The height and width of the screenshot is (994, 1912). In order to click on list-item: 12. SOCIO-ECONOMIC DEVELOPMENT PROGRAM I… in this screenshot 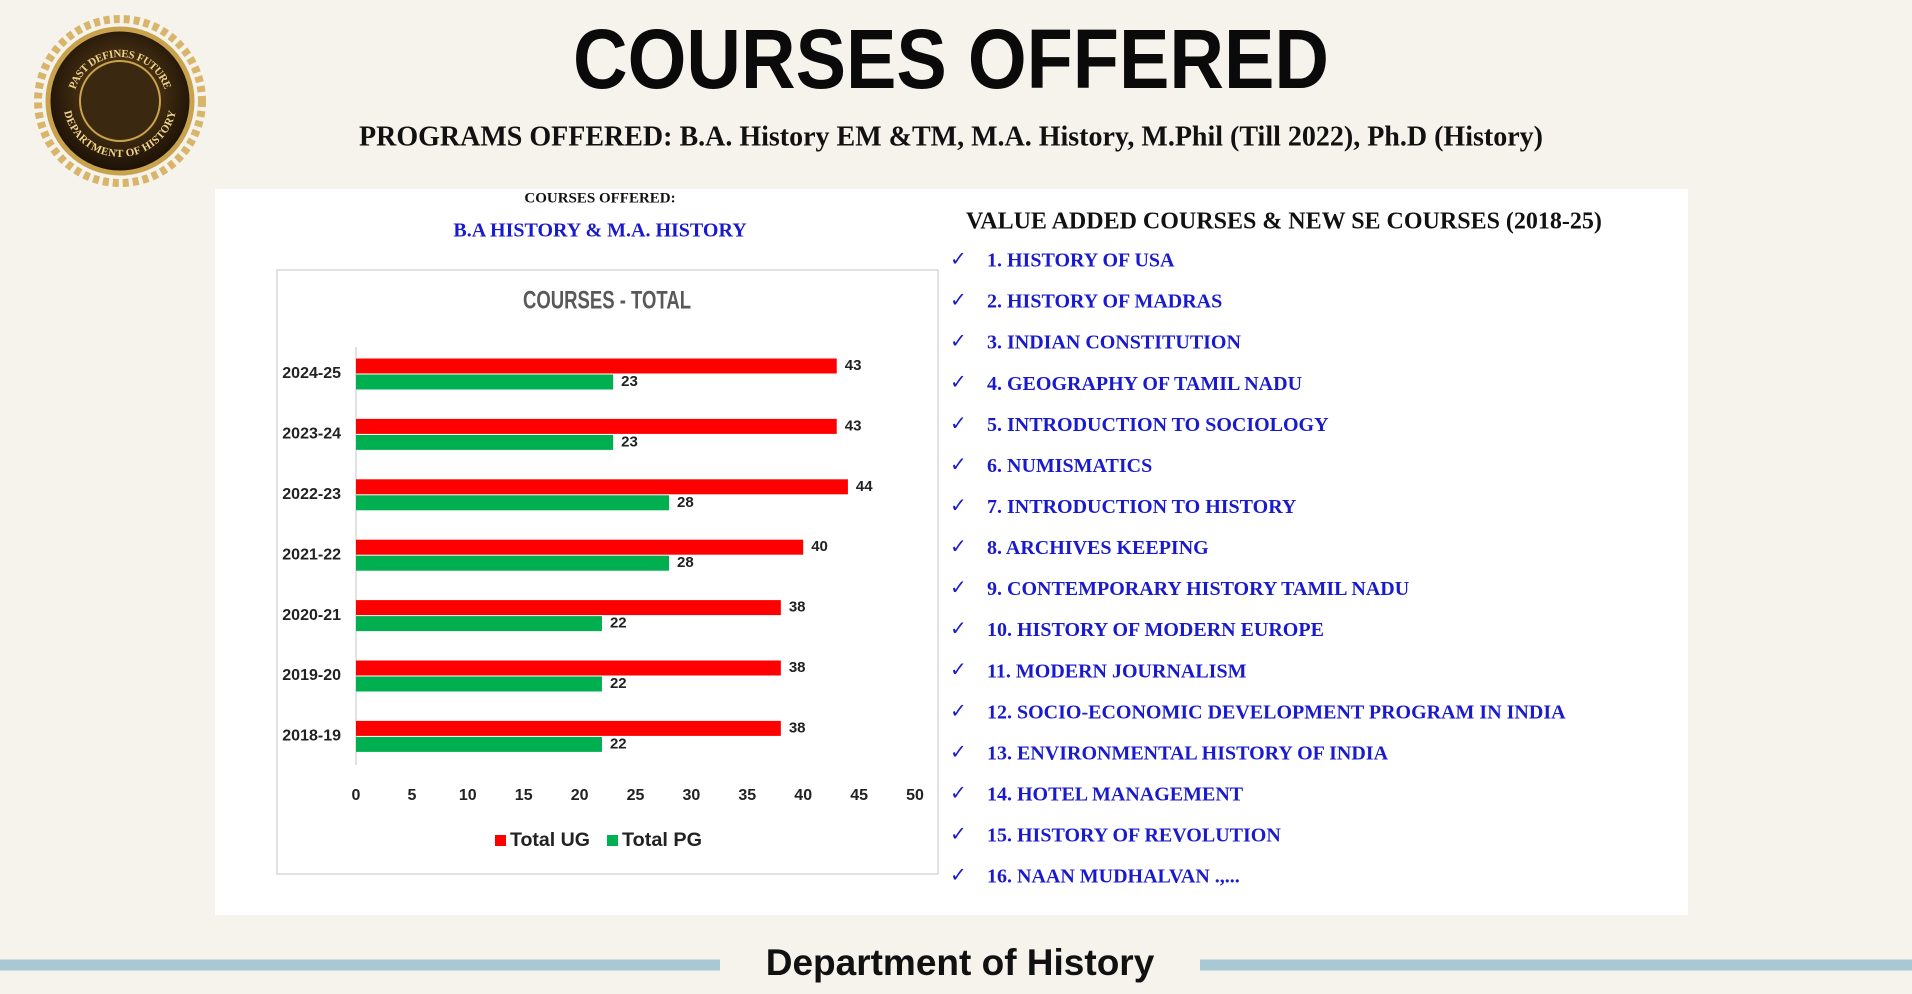, I will do `click(1276, 712)`.